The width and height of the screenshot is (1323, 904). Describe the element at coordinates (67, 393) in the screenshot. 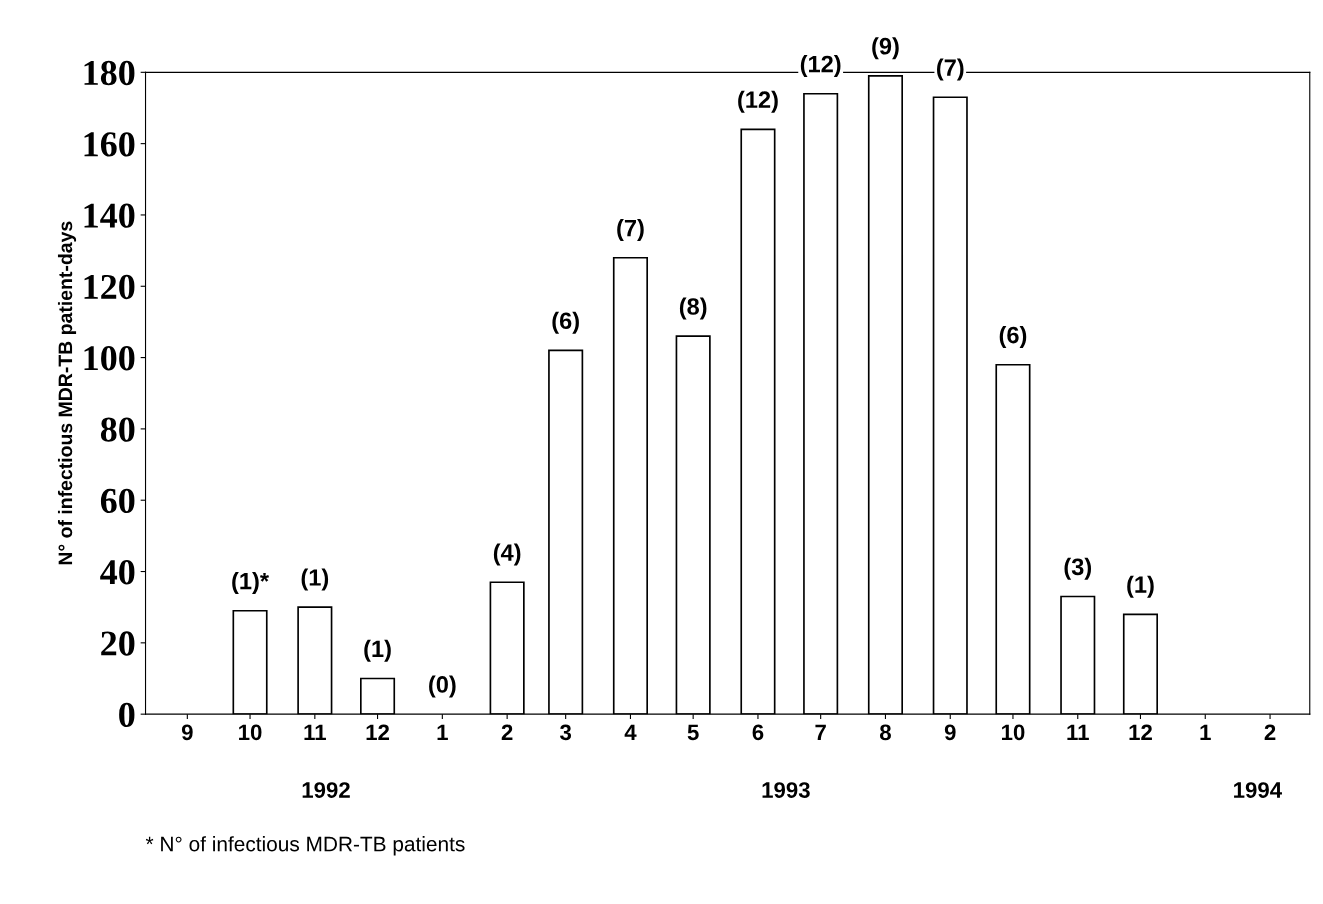

I see `y-axis-title: N° of infectious MDR-TB patient-days` at that location.